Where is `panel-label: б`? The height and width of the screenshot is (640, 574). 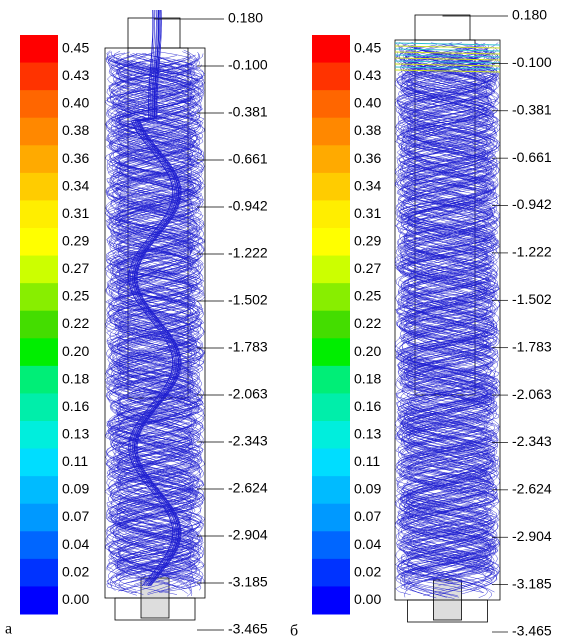 panel-label: б is located at coordinates (294, 631).